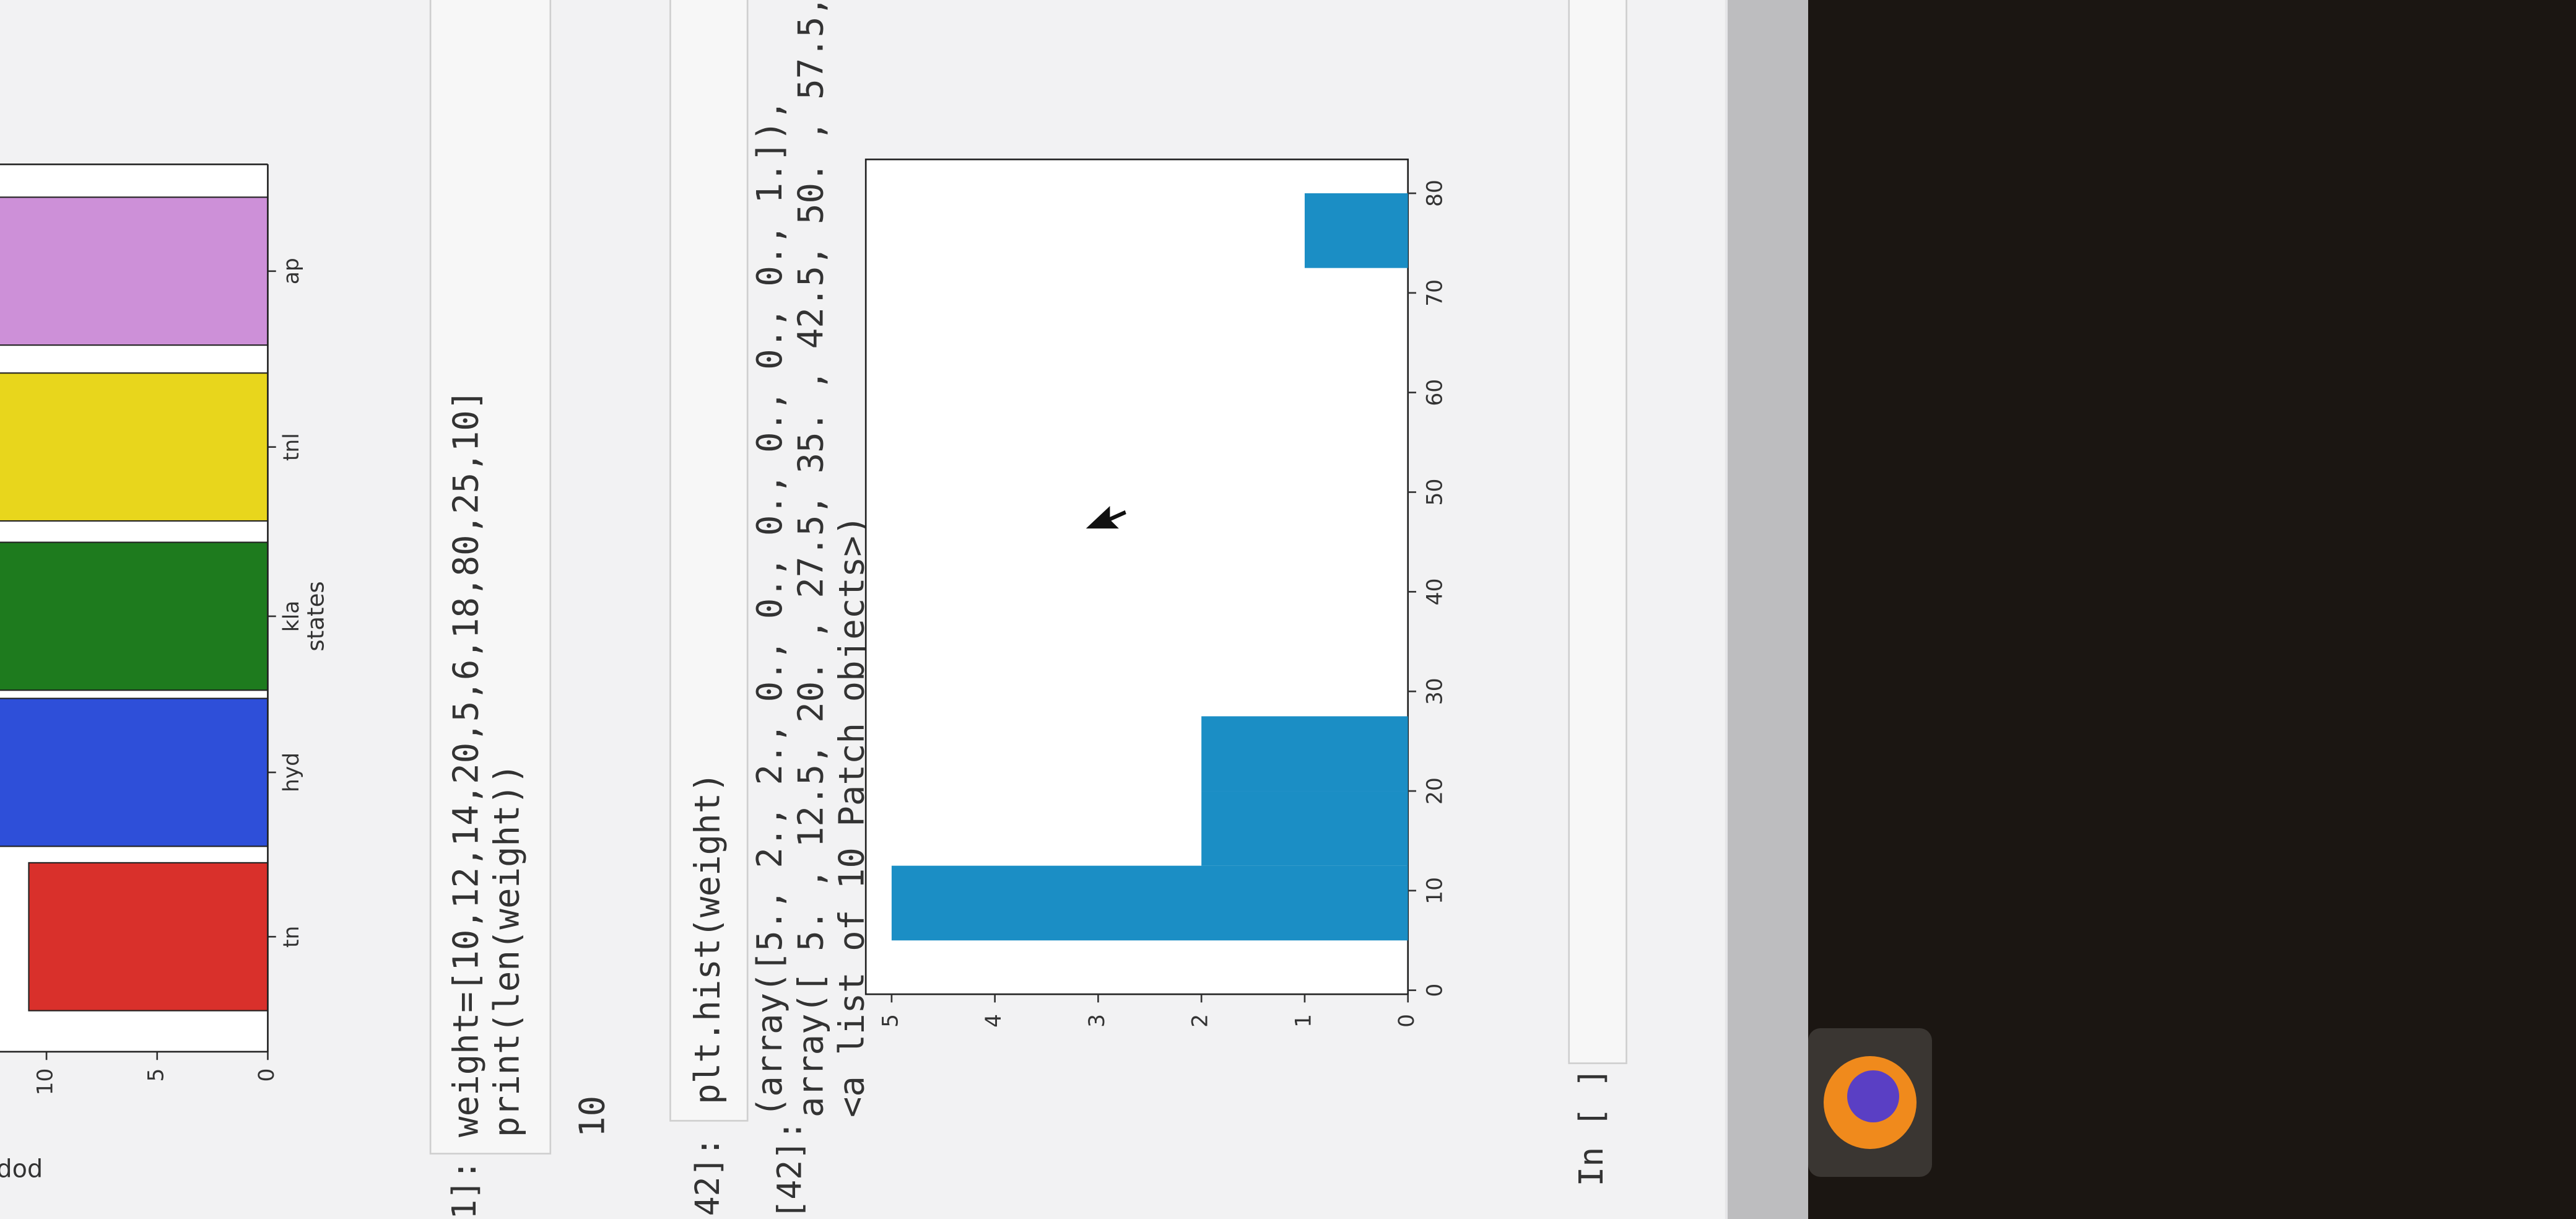 This screenshot has width=2576, height=1219. Describe the element at coordinates (1873, 1096) in the screenshot. I see `firefox-icon-globe` at that location.